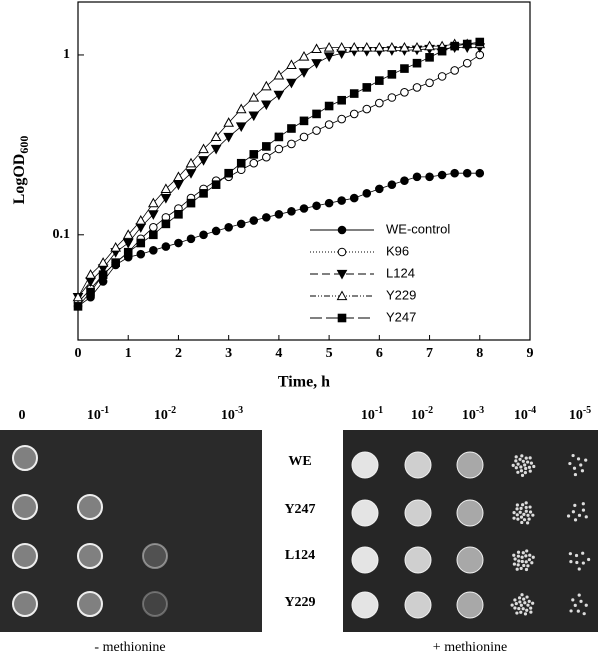 This screenshot has width=600, height=659. Describe the element at coordinates (239, 410) in the screenshot. I see `dilution-exp: -3` at that location.